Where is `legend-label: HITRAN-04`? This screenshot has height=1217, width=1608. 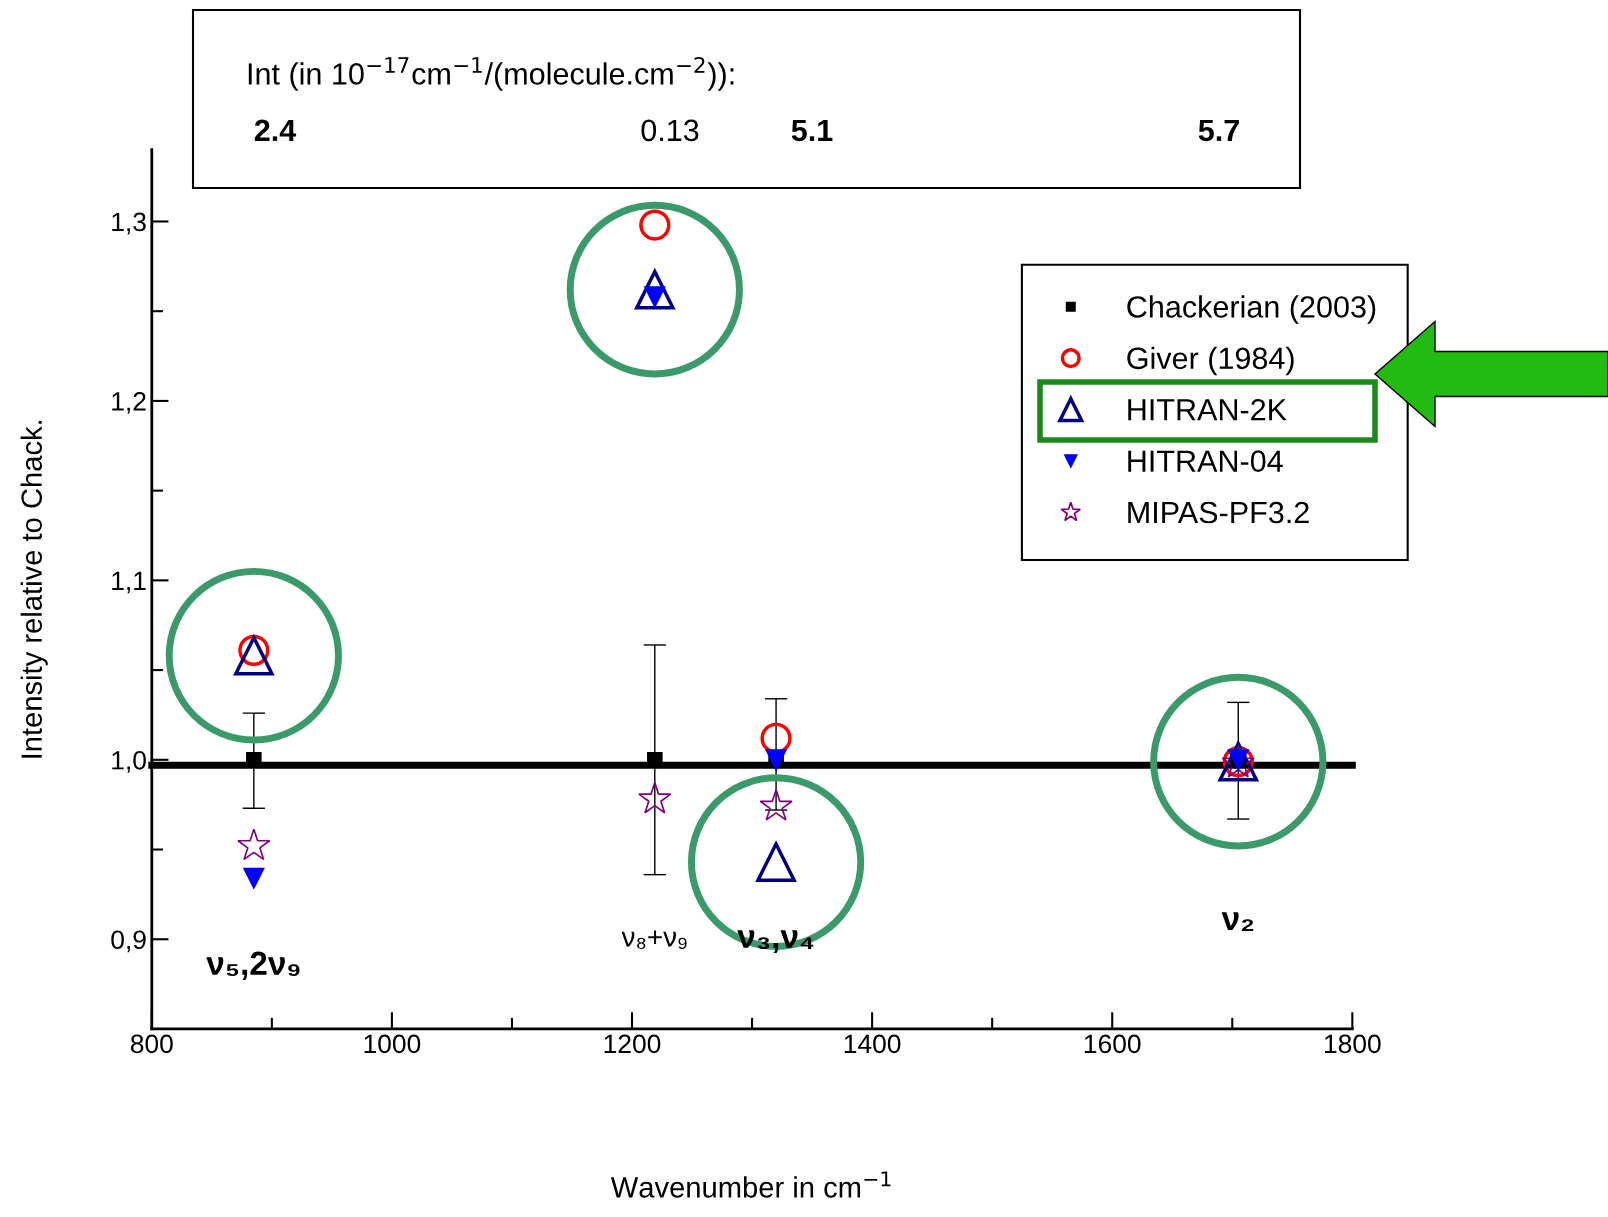
legend-label: HITRAN-04 is located at coordinates (1205, 461).